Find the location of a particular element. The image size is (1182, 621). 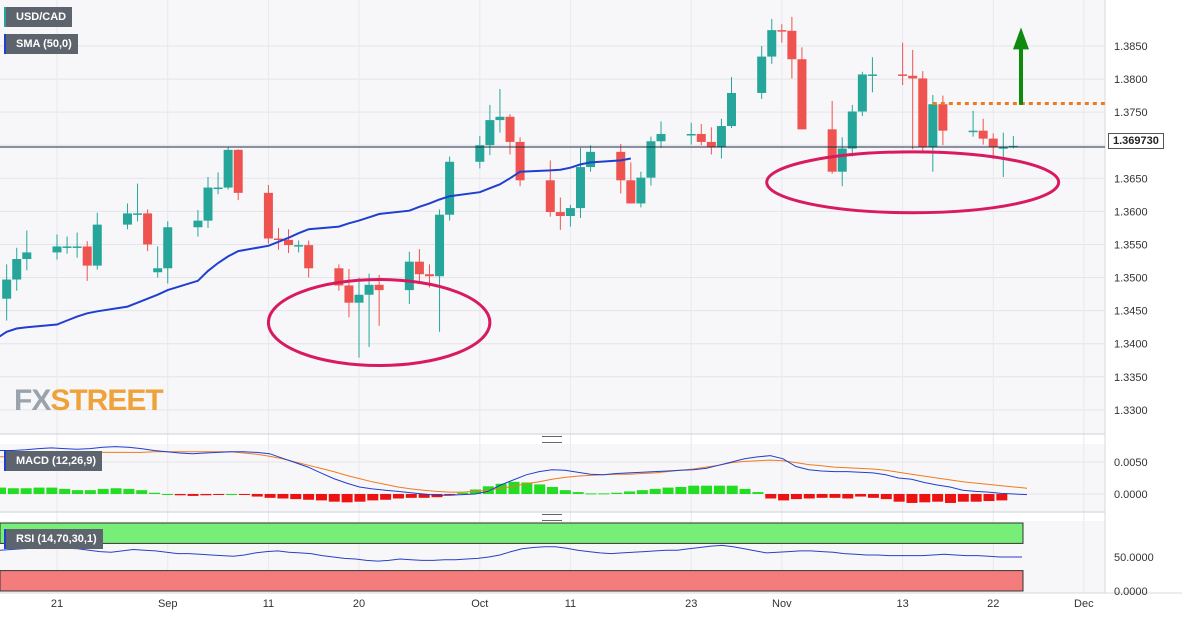

time-tick-label: 11 is located at coordinates (570, 604).